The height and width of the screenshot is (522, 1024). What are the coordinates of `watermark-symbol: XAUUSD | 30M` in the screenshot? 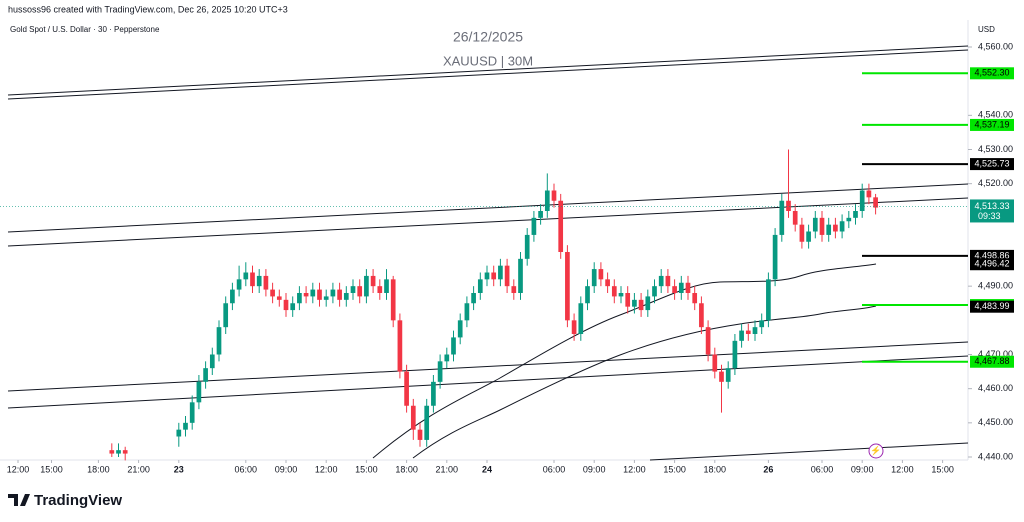 It's located at (488, 60).